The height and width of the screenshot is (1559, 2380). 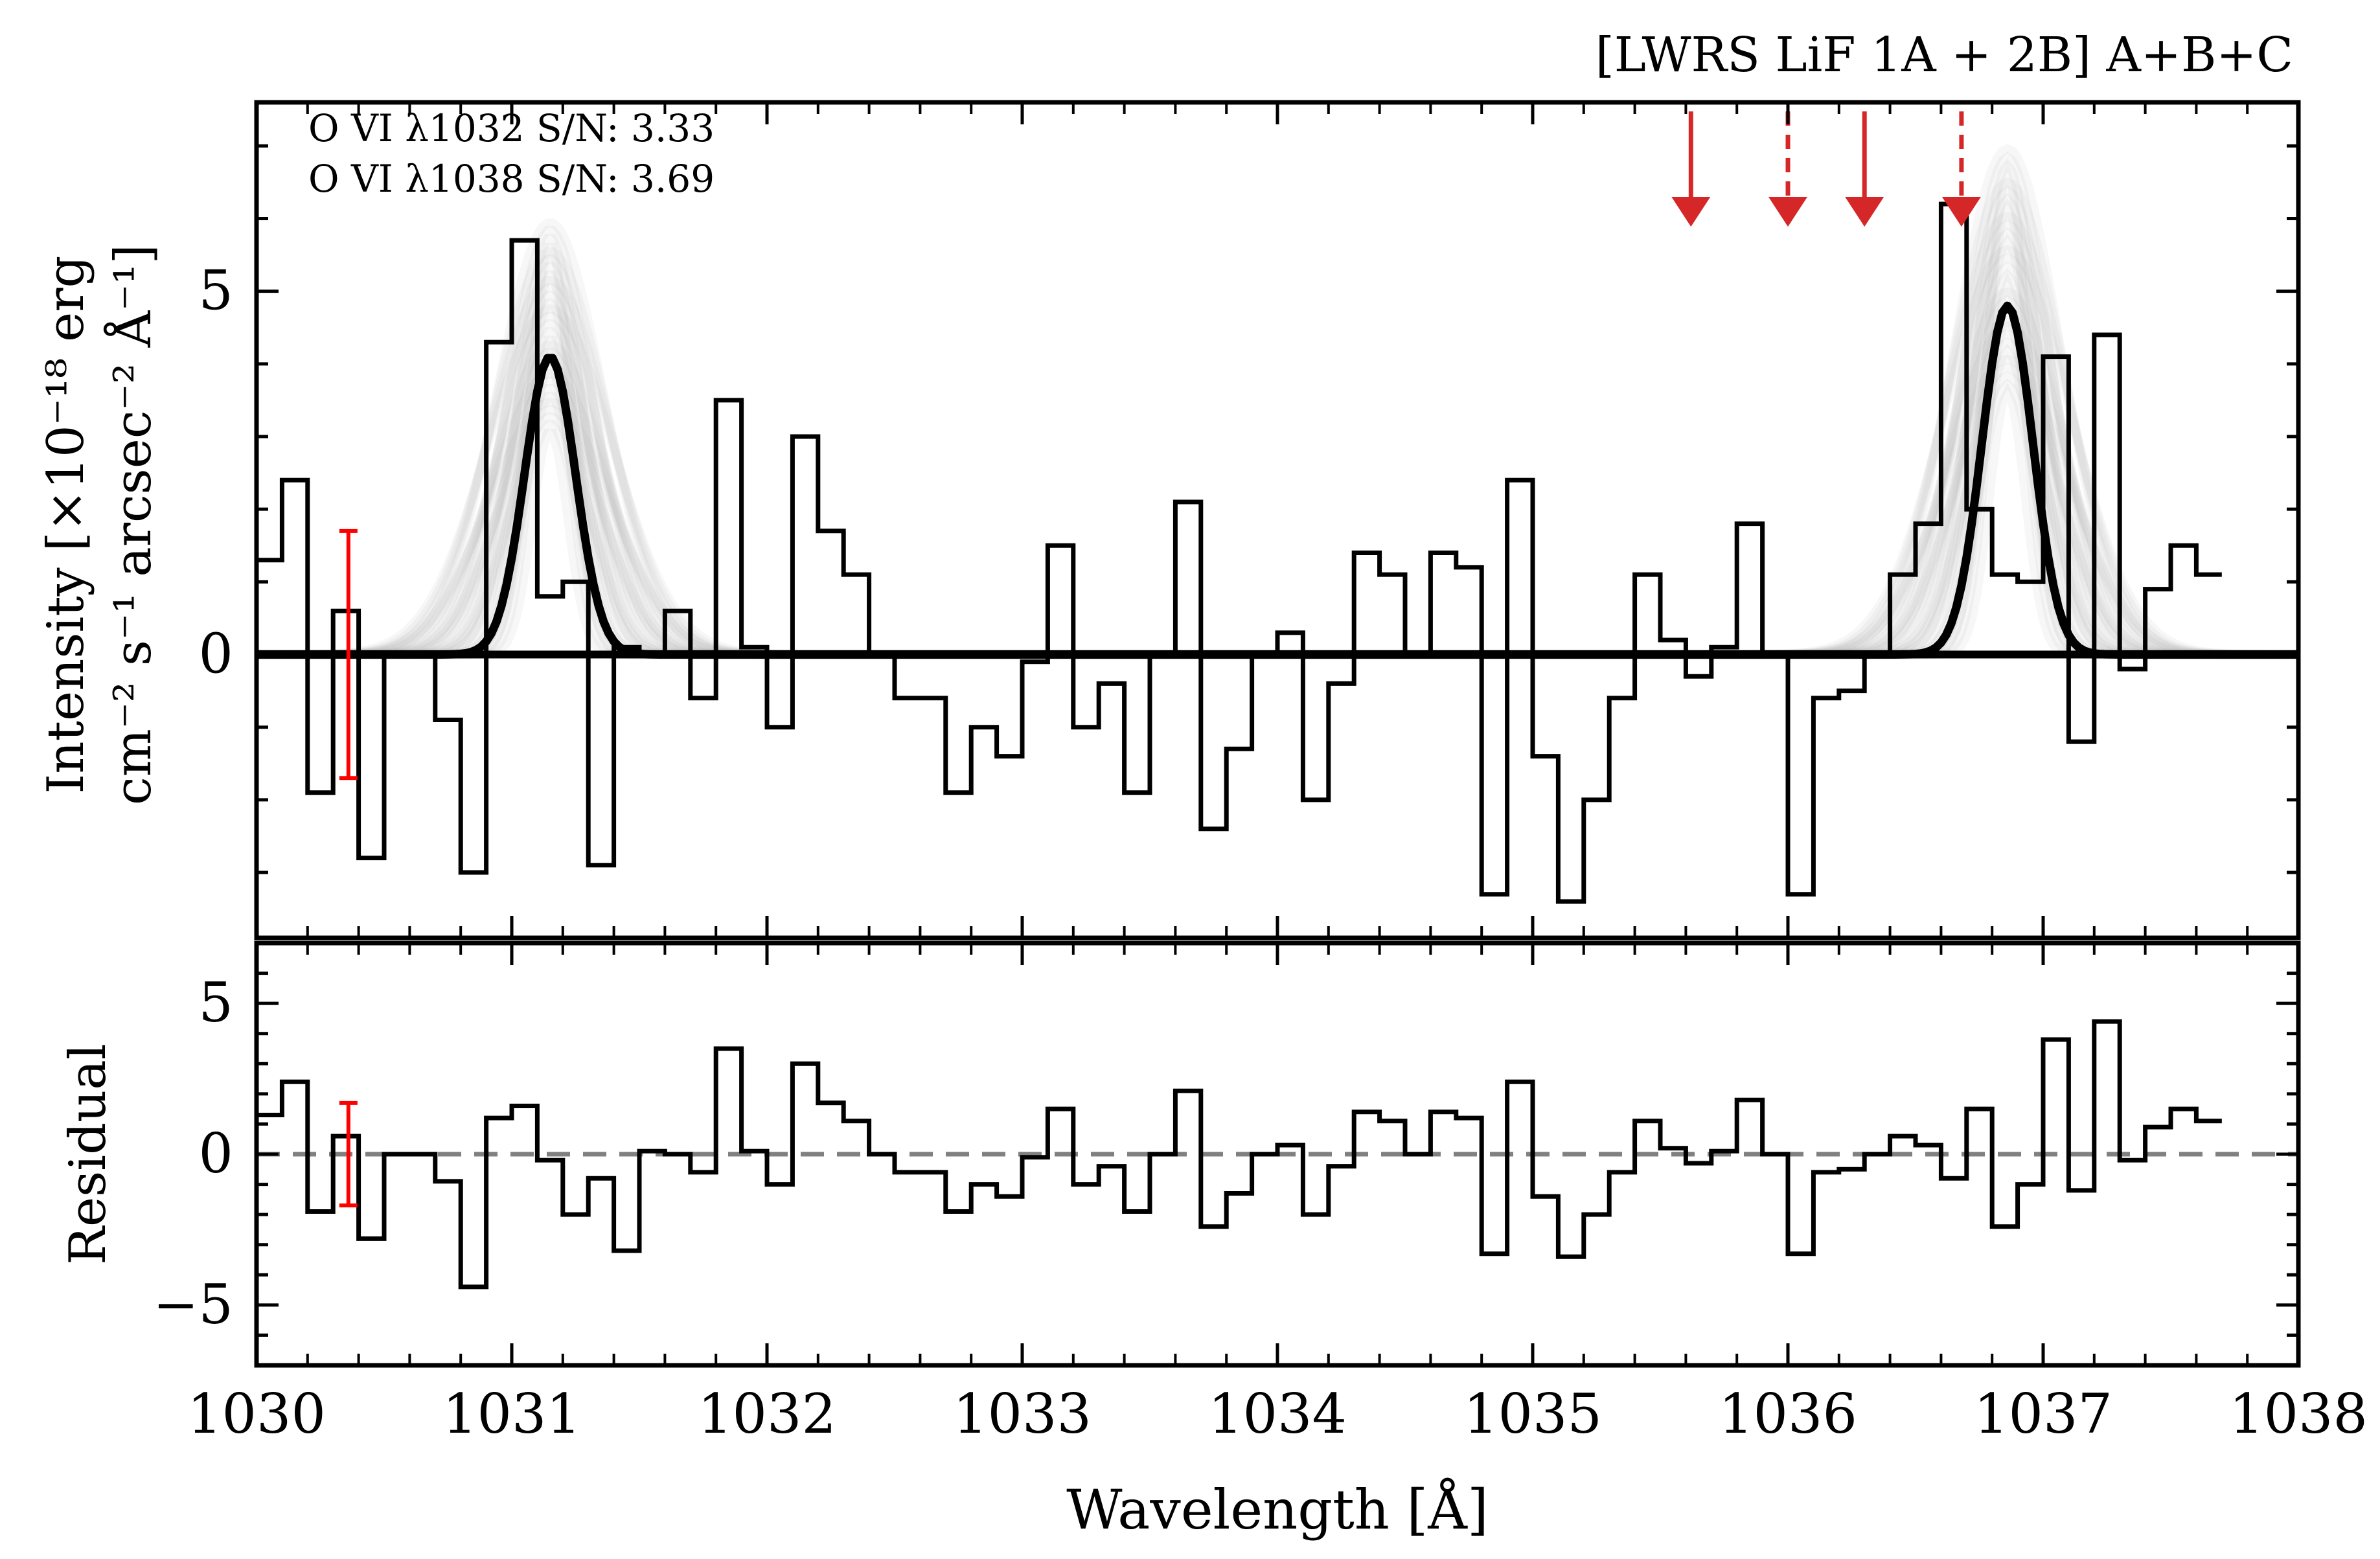 What do you see at coordinates (193, 1305) in the screenshot?
I see `residual-y-tick-label: −5` at bounding box center [193, 1305].